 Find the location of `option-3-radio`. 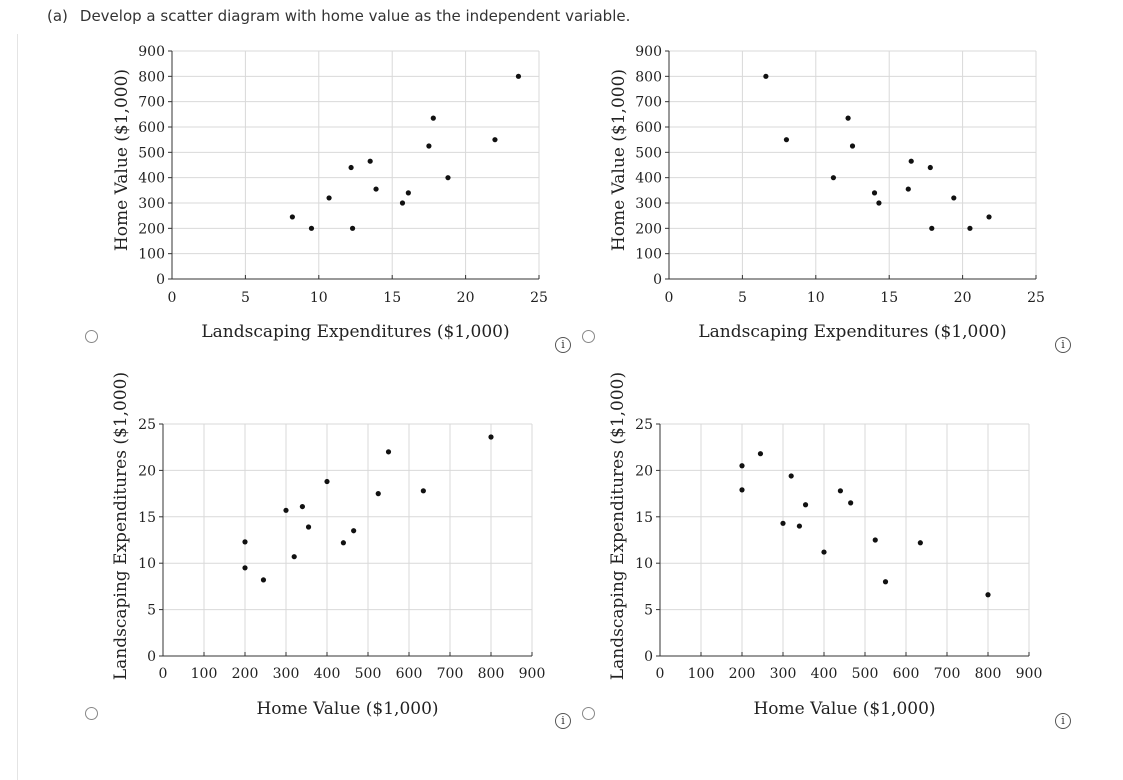

option-3-radio is located at coordinates (91, 713).